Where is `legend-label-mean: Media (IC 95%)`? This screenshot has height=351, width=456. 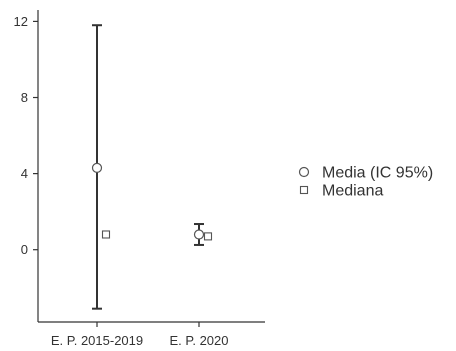
legend-label-mean: Media (IC 95%) is located at coordinates (377, 173).